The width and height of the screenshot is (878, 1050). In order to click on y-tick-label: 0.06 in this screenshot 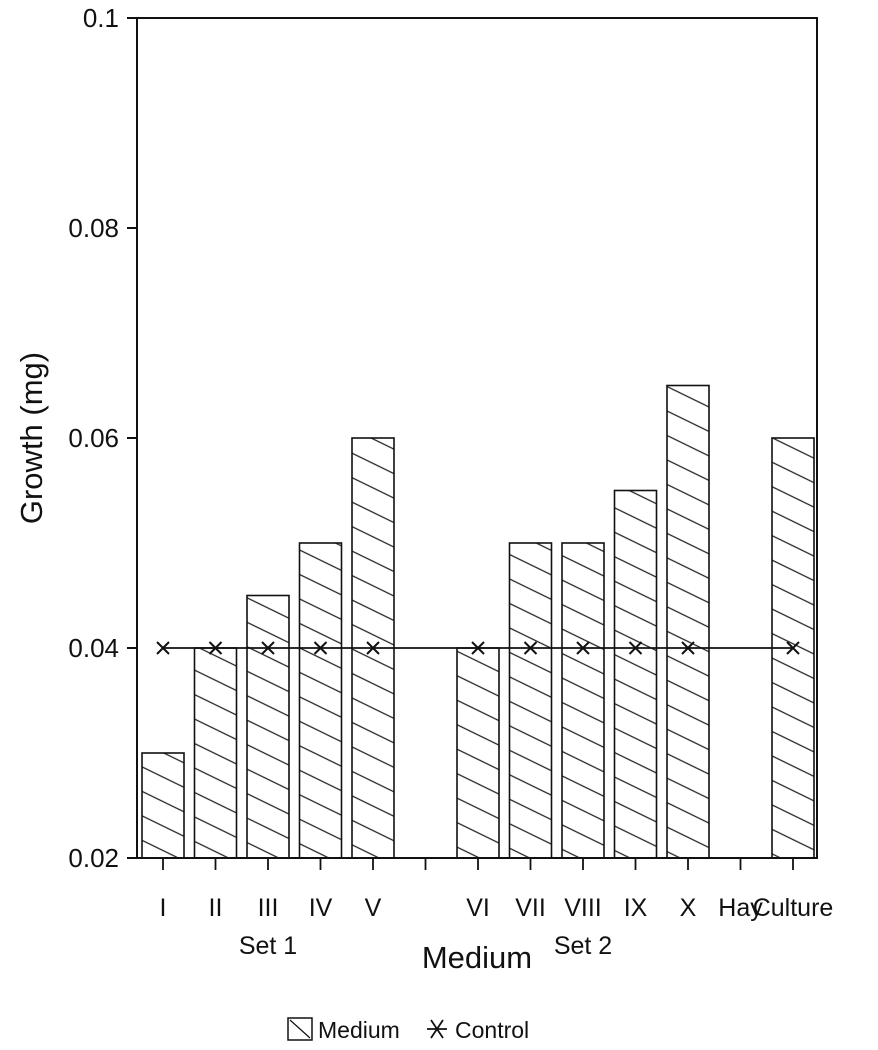, I will do `click(93, 438)`.